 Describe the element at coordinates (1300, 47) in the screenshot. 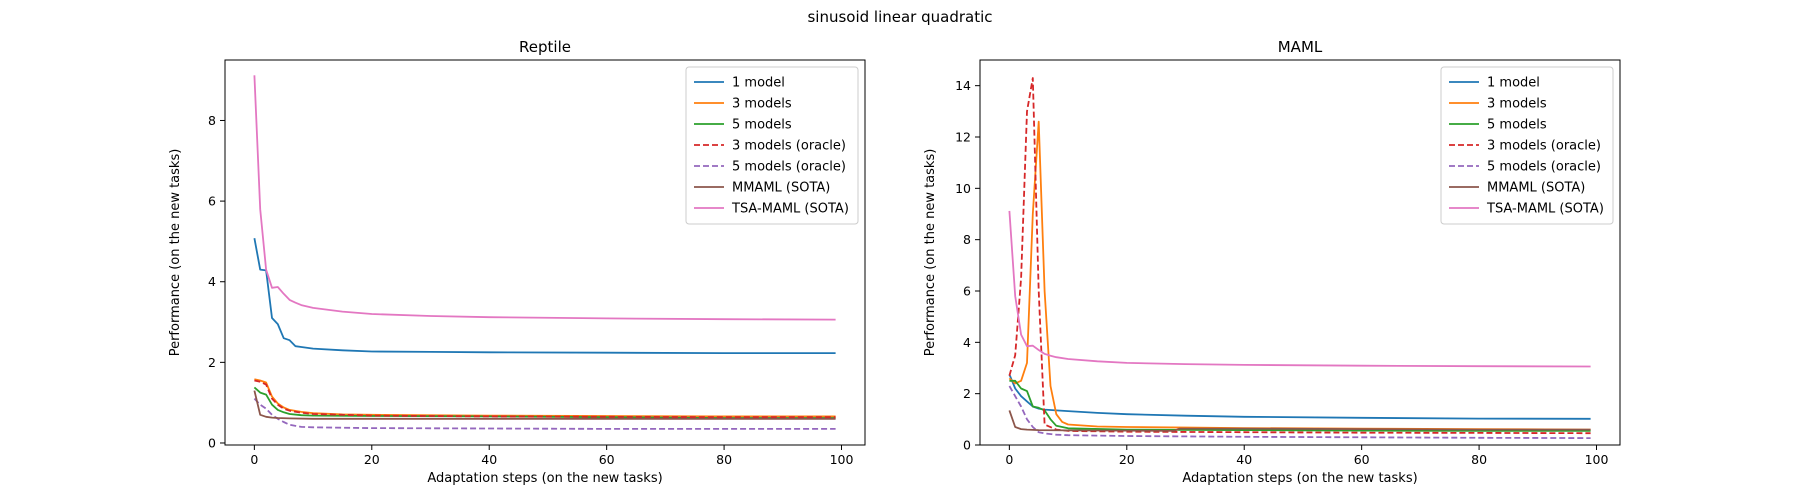

I see `chart-title: MAML` at that location.